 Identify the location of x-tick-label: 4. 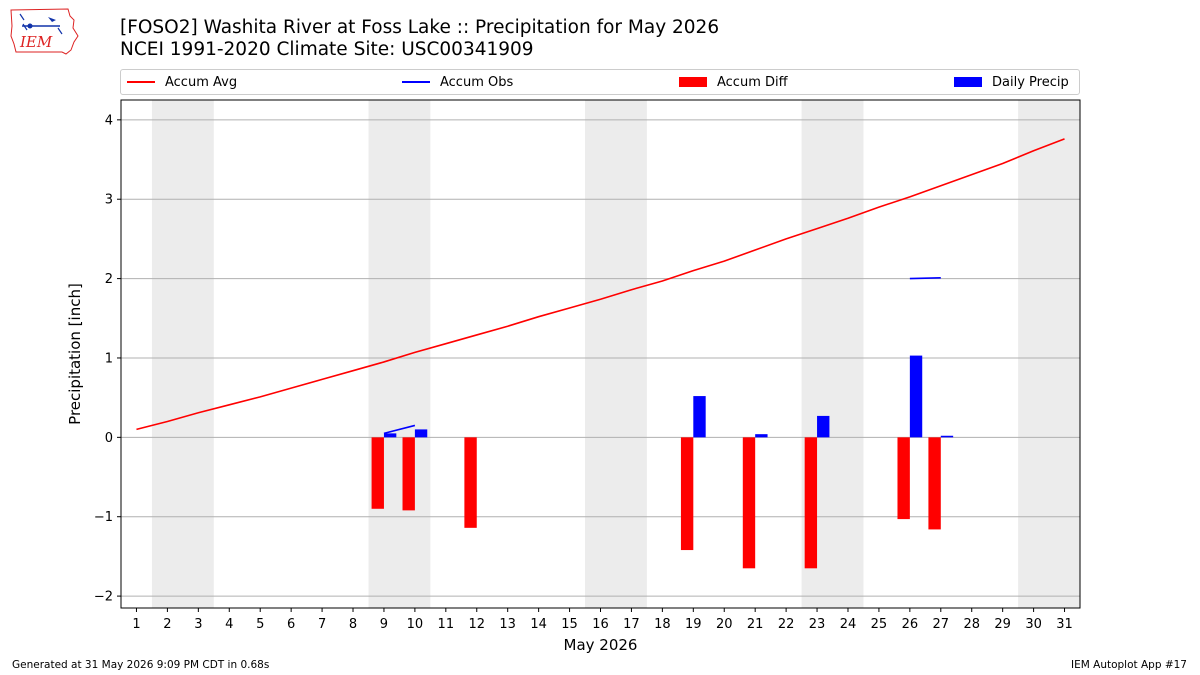
(229, 624).